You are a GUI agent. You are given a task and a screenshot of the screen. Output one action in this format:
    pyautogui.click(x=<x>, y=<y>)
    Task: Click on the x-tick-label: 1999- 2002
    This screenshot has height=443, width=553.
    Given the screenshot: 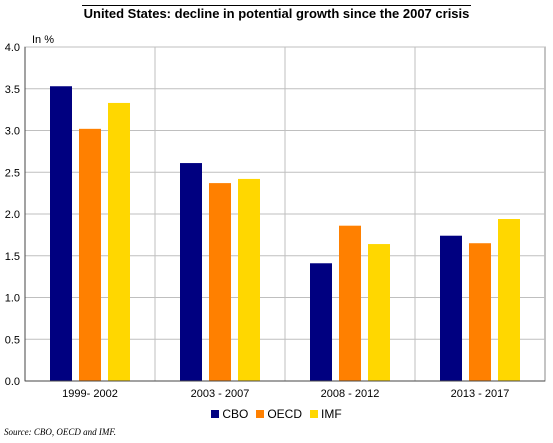 What is the action you would take?
    pyautogui.click(x=90, y=394)
    